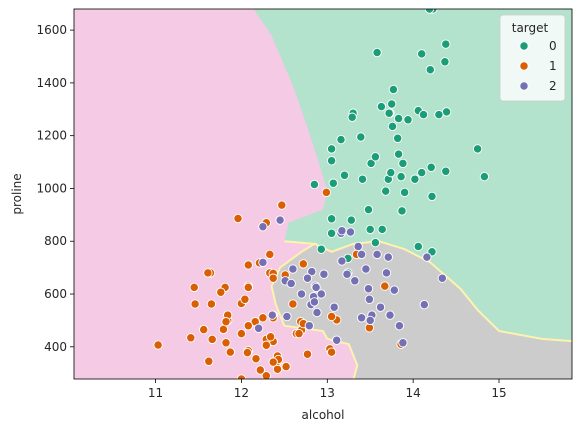 Image resolution: width=580 pixels, height=432 pixels. I want to click on legend: target 0 1 2, so click(532, 58).